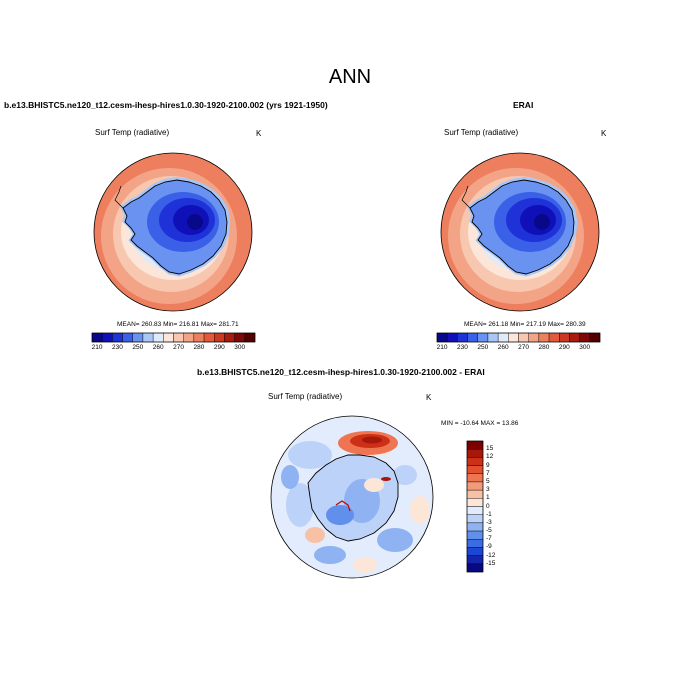 The image size is (700, 700). I want to click on panel-3-stats: MIN = -10.64 MAX = 13.86, so click(480, 423).